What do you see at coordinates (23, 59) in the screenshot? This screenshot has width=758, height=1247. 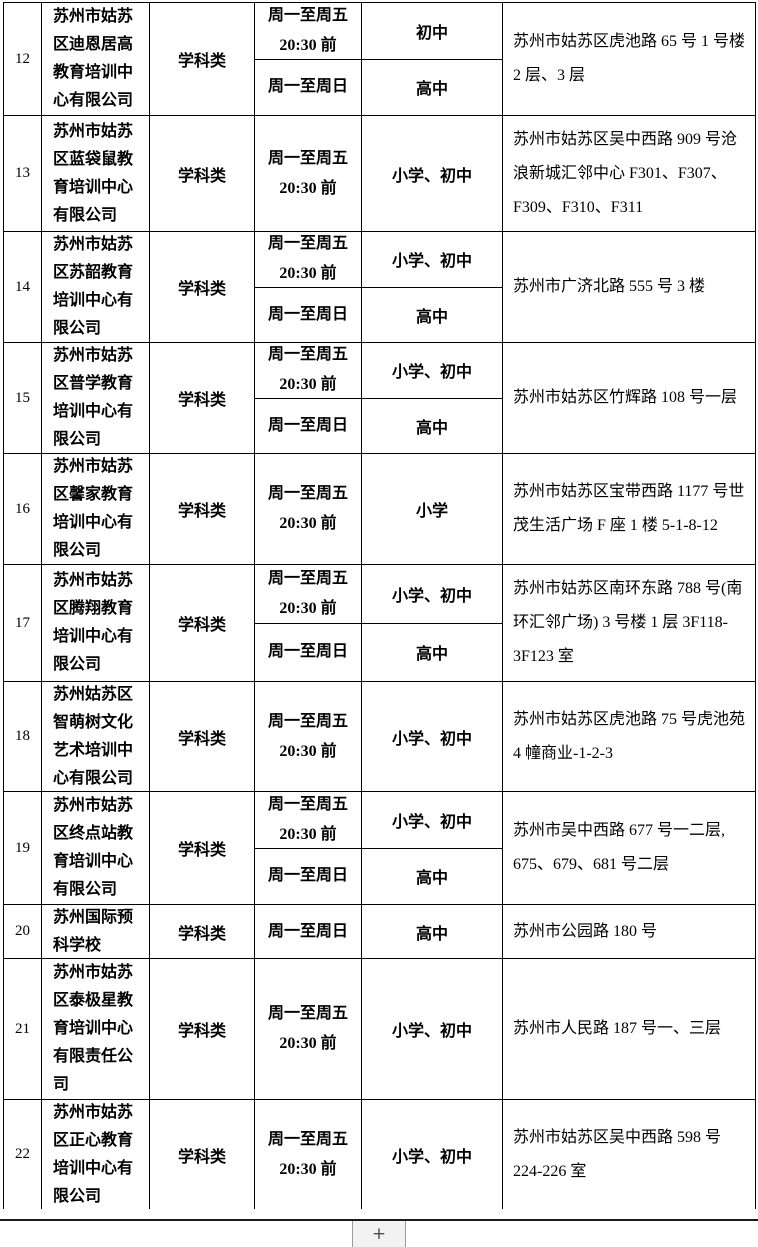 I see `row-number: 12` at bounding box center [23, 59].